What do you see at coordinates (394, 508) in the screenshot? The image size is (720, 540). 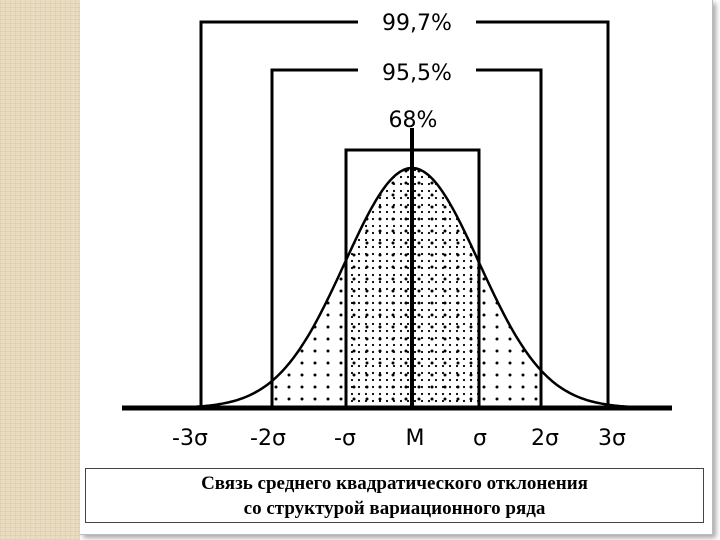 I see `caption-line-2: со структурой вариационного ряда` at bounding box center [394, 508].